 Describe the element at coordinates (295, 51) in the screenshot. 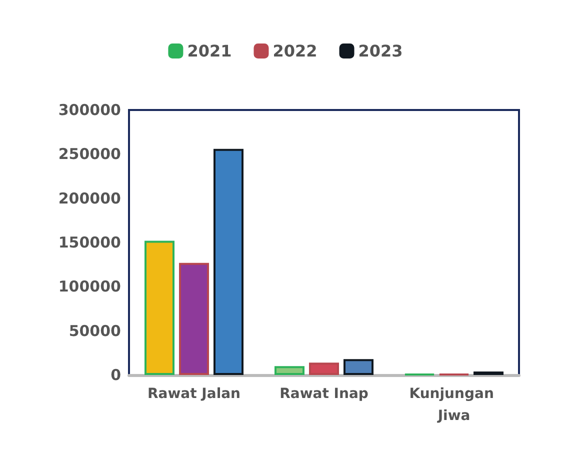

I see `legend-label: 2022` at that location.